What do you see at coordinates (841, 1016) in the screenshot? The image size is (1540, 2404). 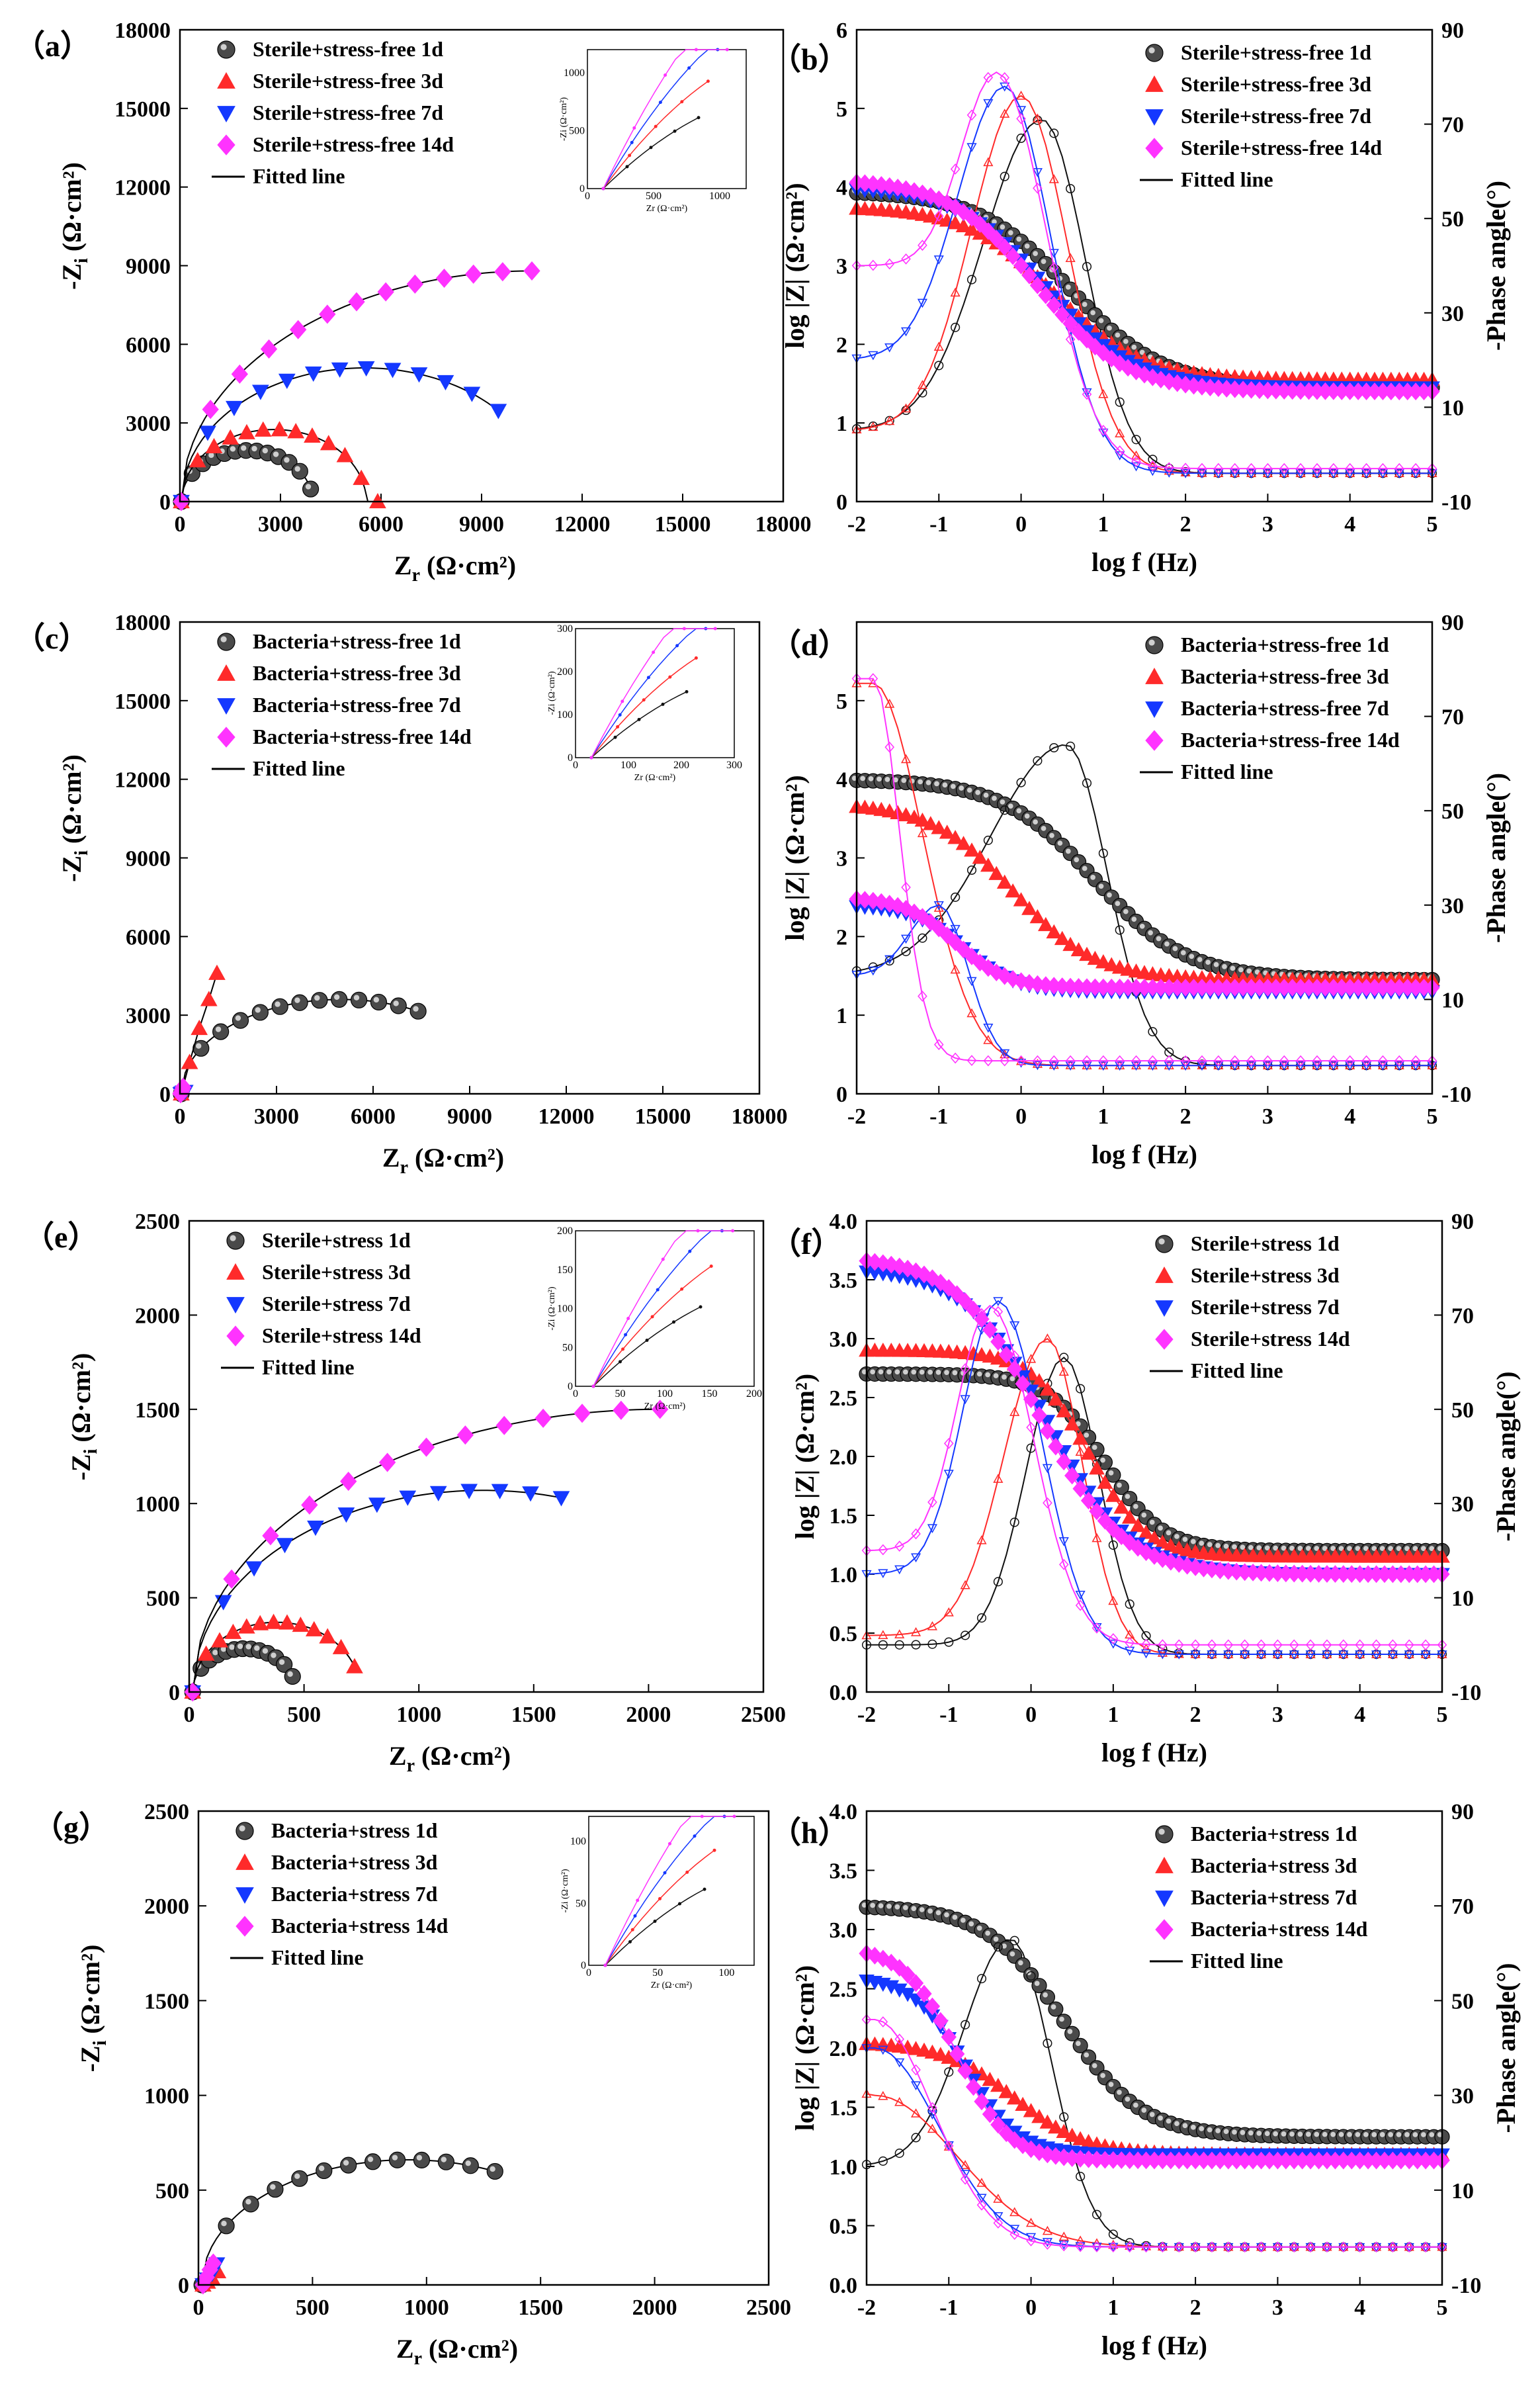 I see `y-tick-label: 1` at bounding box center [841, 1016].